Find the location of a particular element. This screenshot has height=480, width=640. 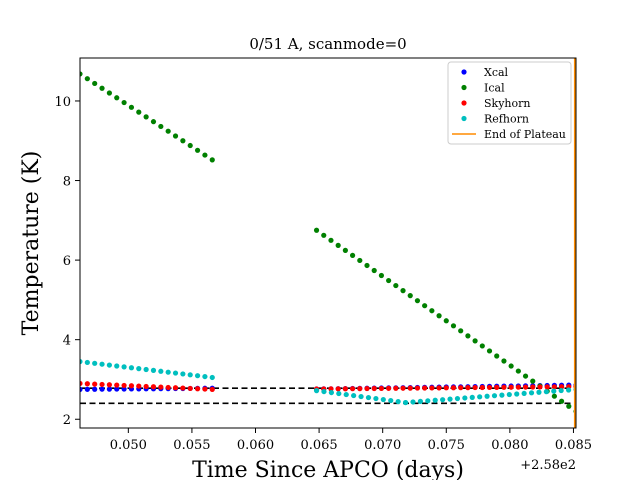

x-tick-label: 0.075 is located at coordinates (446, 445).